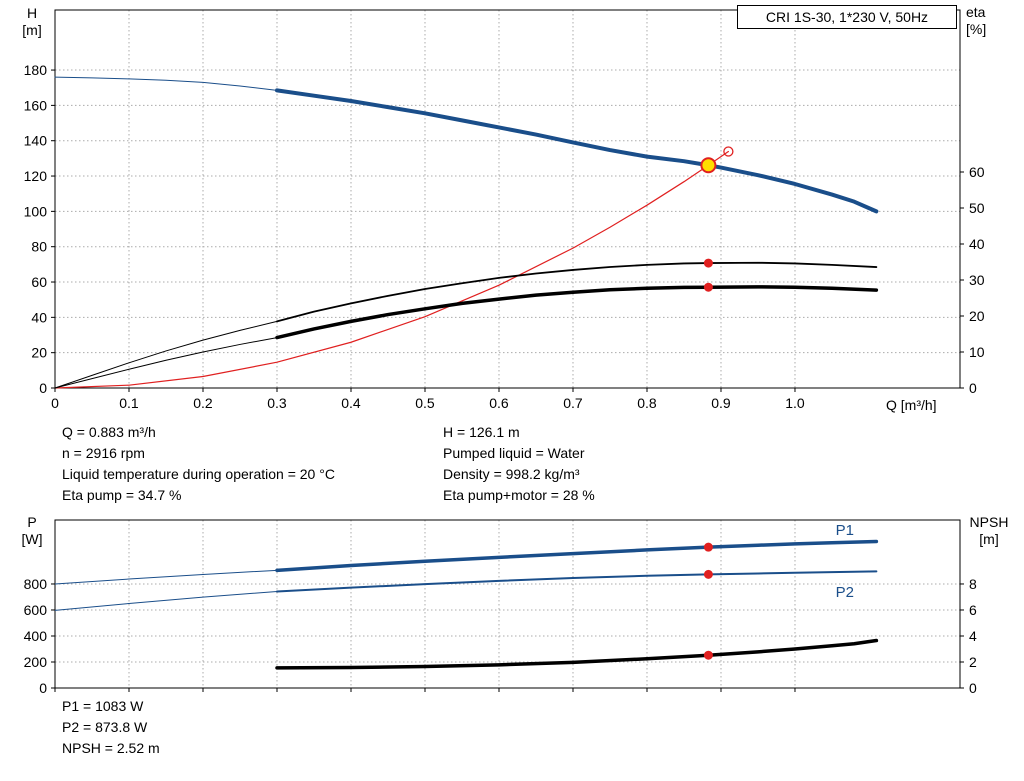 This screenshot has height=781, width=1024. What do you see at coordinates (166, 577) in the screenshot?
I see `p1-curve-extension` at bounding box center [166, 577].